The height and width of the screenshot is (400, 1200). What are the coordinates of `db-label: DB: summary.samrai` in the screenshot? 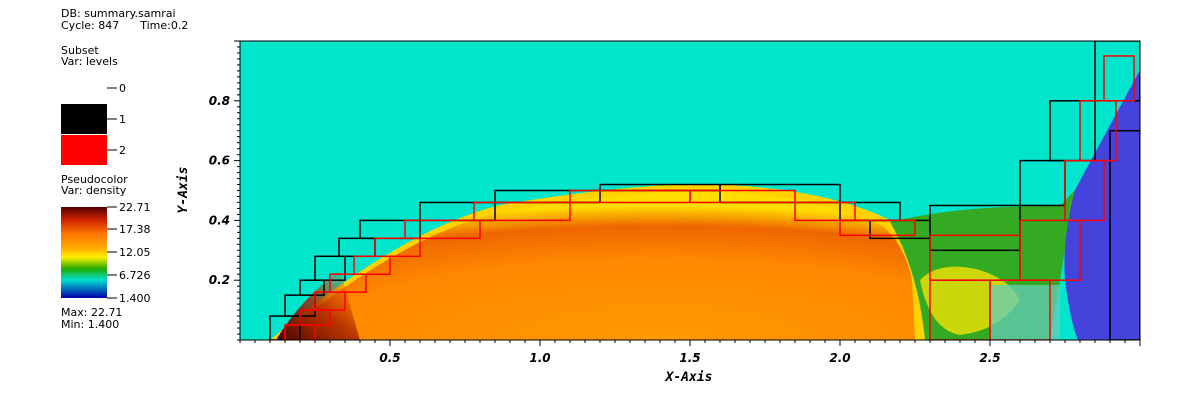 It's located at (118, 13).